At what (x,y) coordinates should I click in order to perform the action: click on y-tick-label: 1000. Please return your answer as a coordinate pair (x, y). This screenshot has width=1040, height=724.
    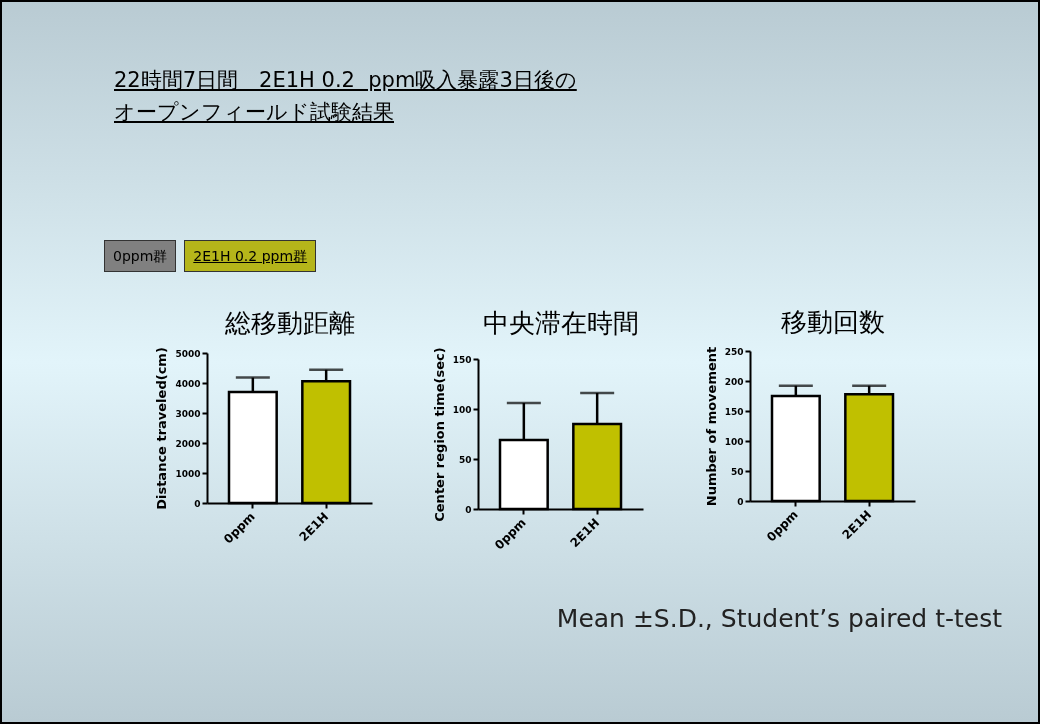
    Looking at the image, I should click on (188, 473).